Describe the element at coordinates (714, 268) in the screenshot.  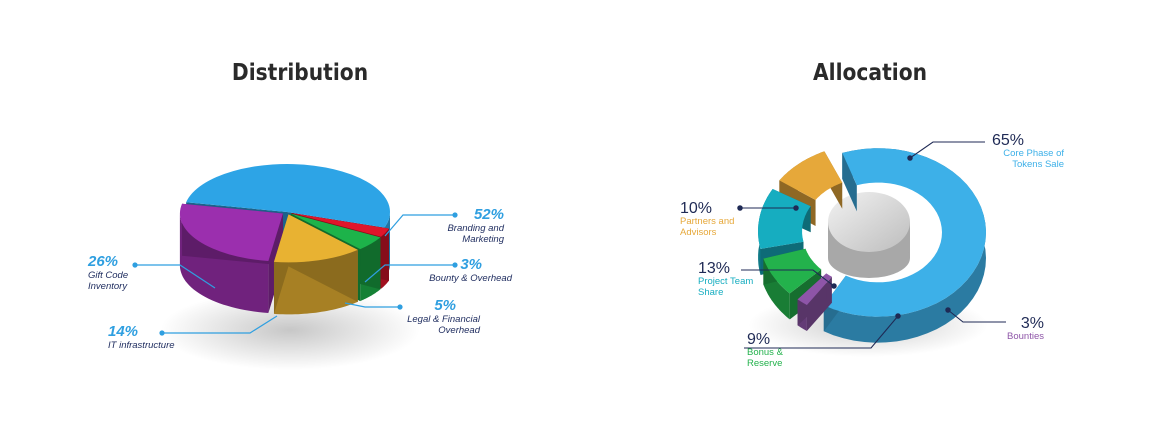
I see `slice-value: 13%` at that location.